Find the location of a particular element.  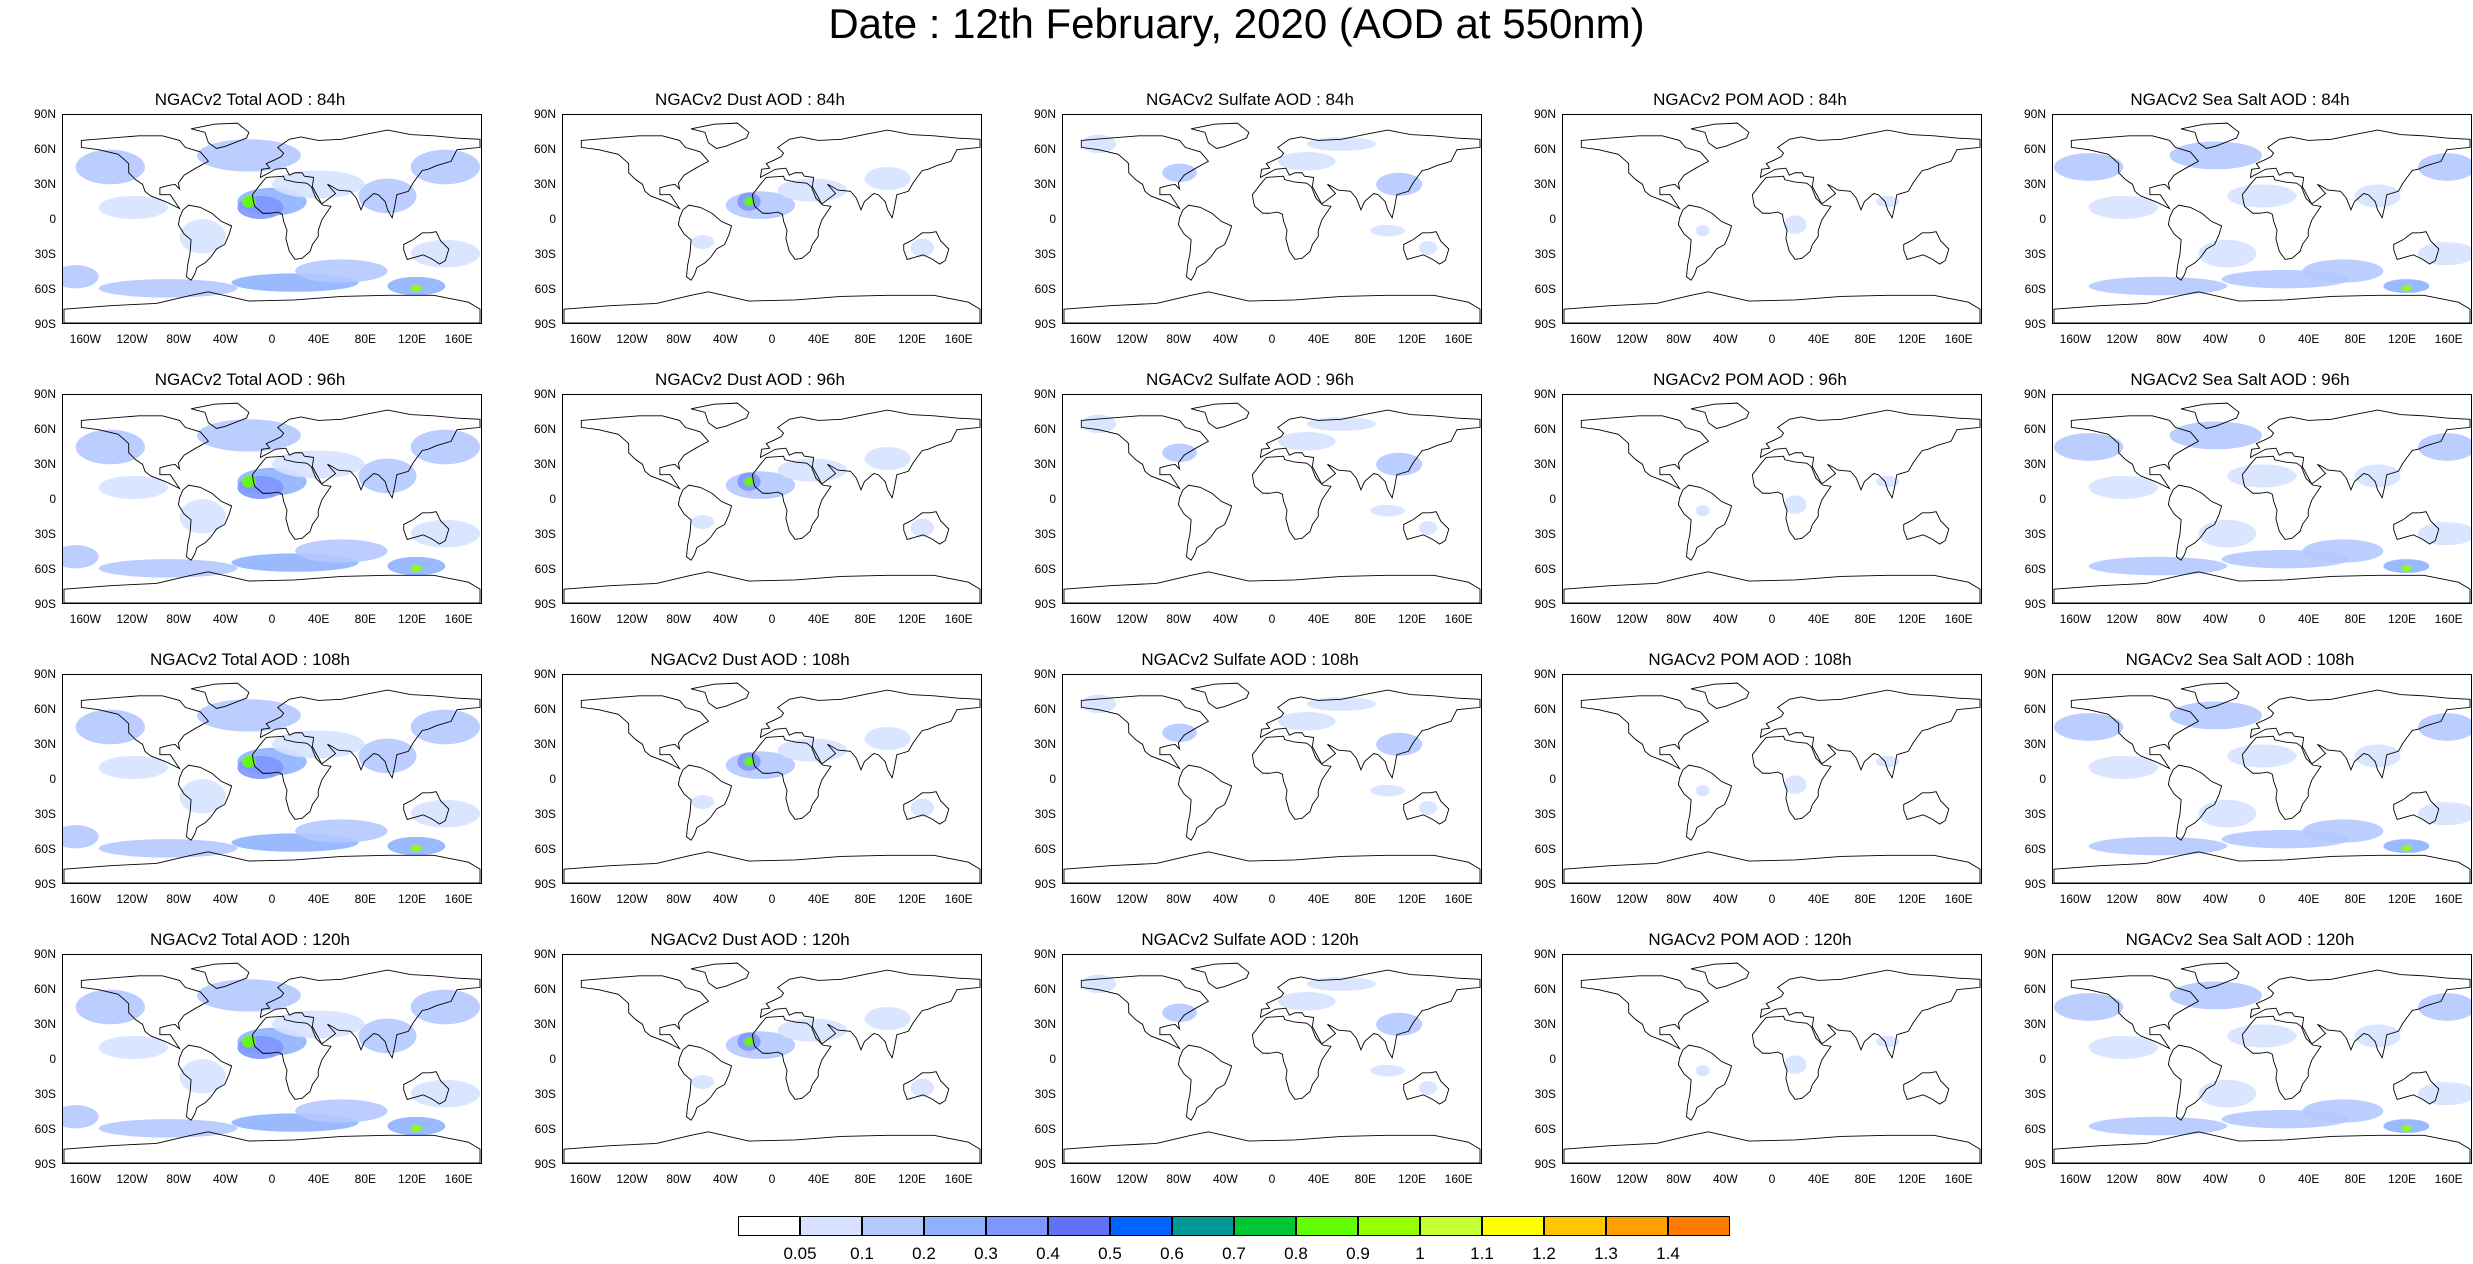

colorbar-label: 1.3 is located at coordinates (1606, 1253).